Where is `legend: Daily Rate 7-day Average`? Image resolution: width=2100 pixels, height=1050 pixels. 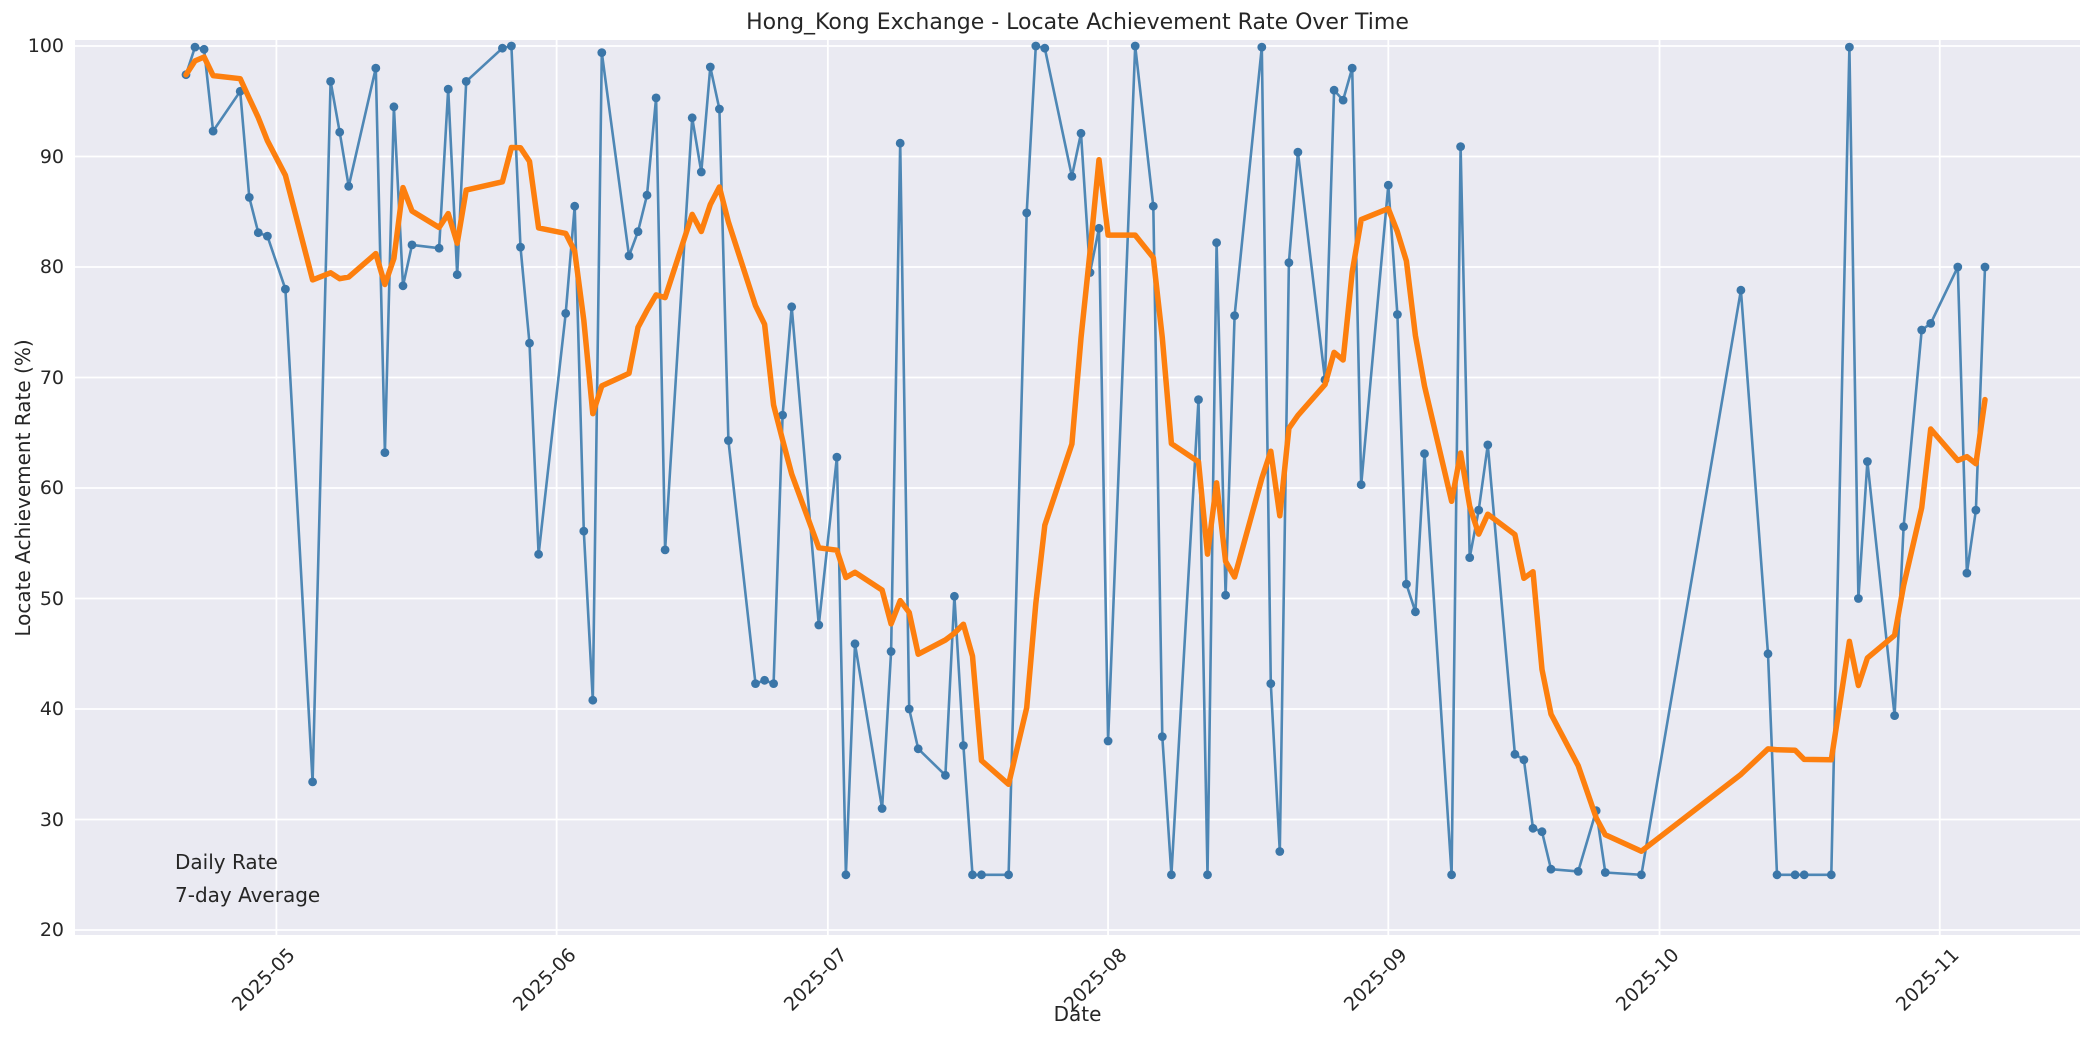
legend: Daily Rate 7-day Average is located at coordinates (211, 878).